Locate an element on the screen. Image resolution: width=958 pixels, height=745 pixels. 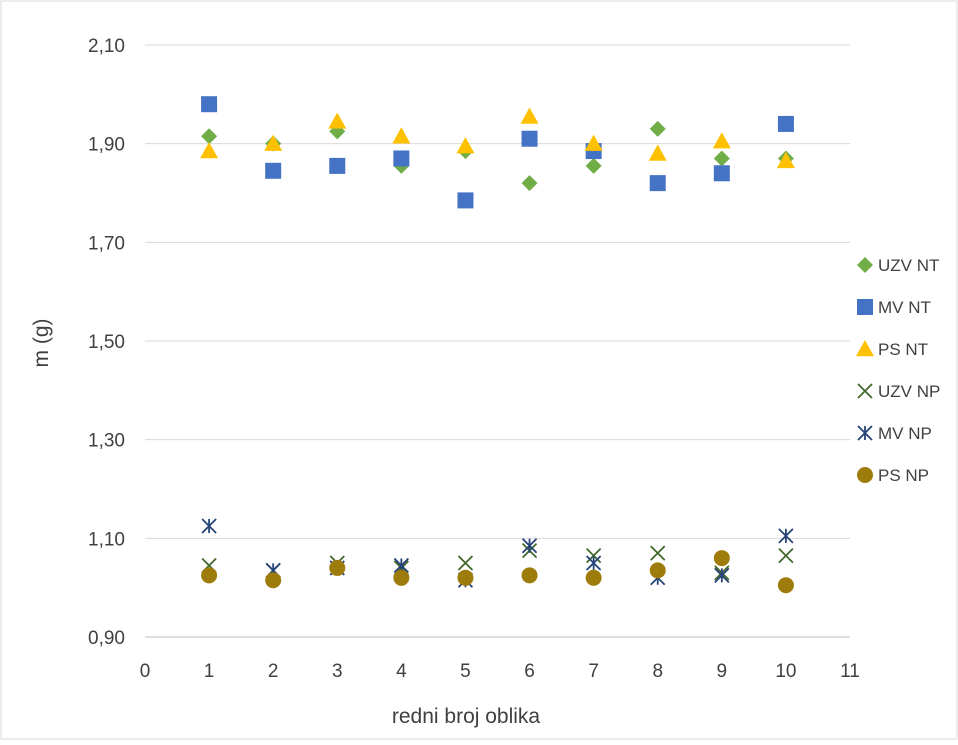
x-tick-label: 0 is located at coordinates (145, 671).